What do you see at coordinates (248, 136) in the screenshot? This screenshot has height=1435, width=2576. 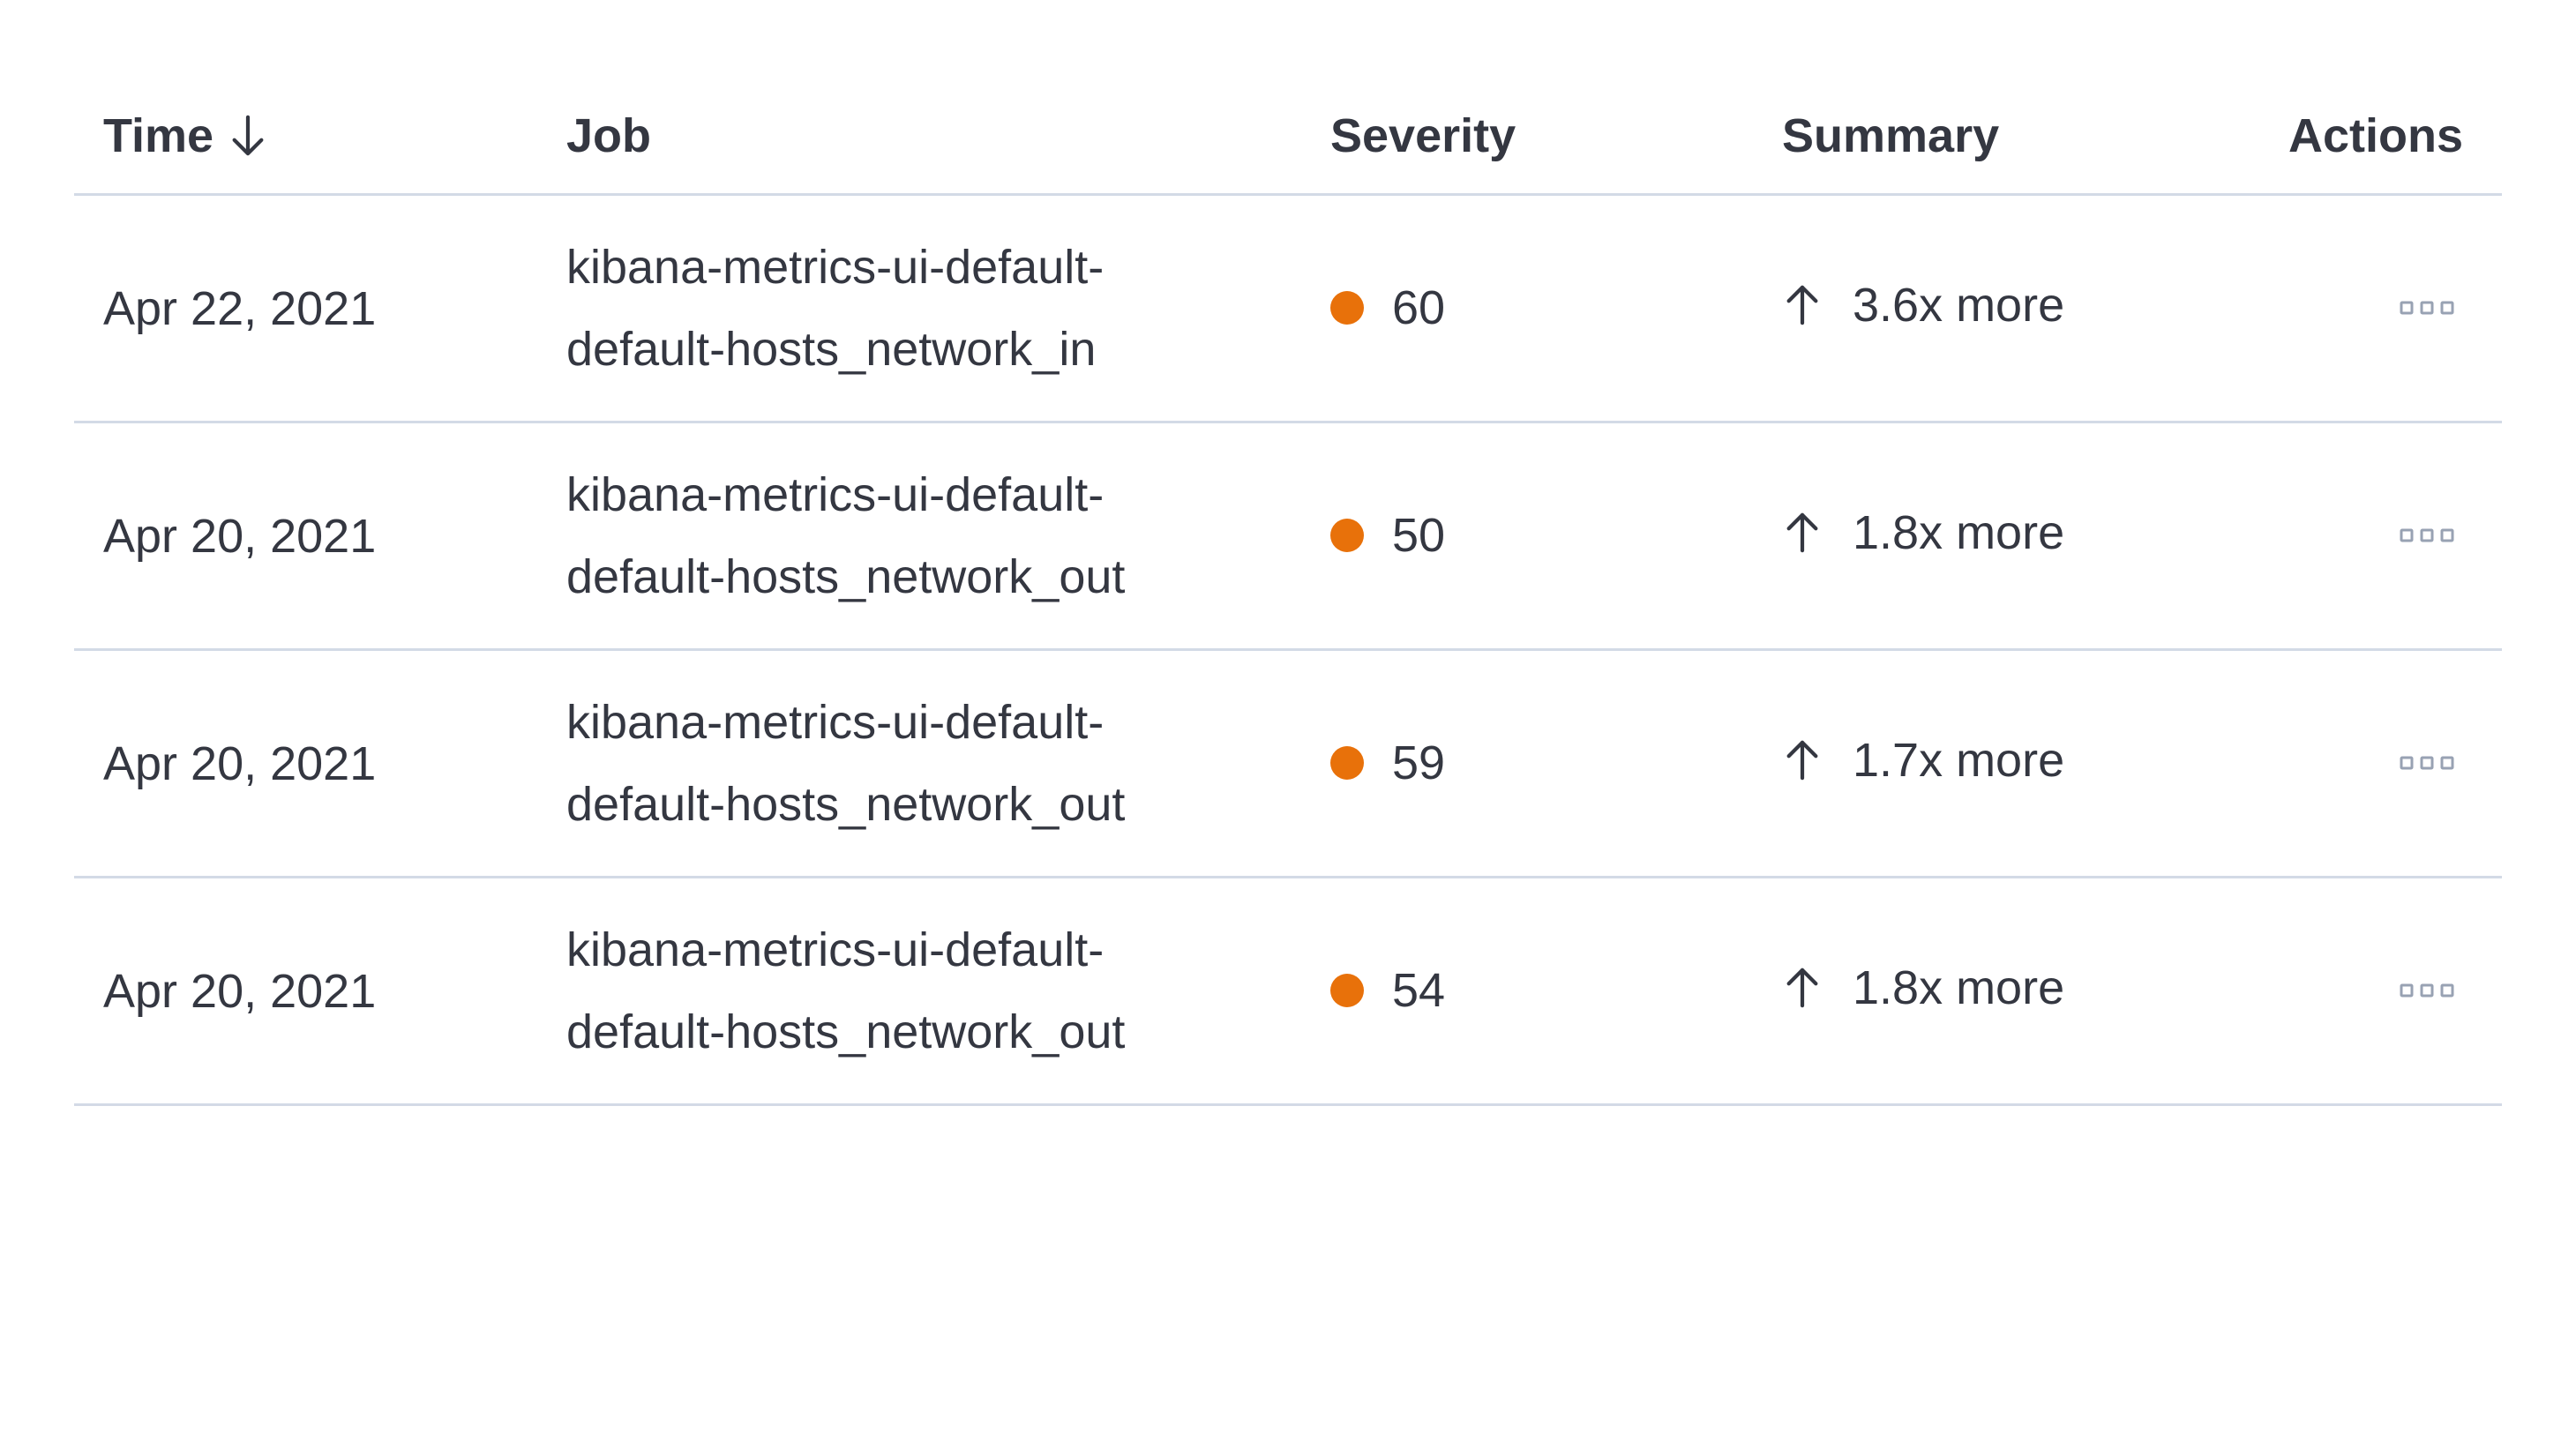 I see `sort-descending-icon` at bounding box center [248, 136].